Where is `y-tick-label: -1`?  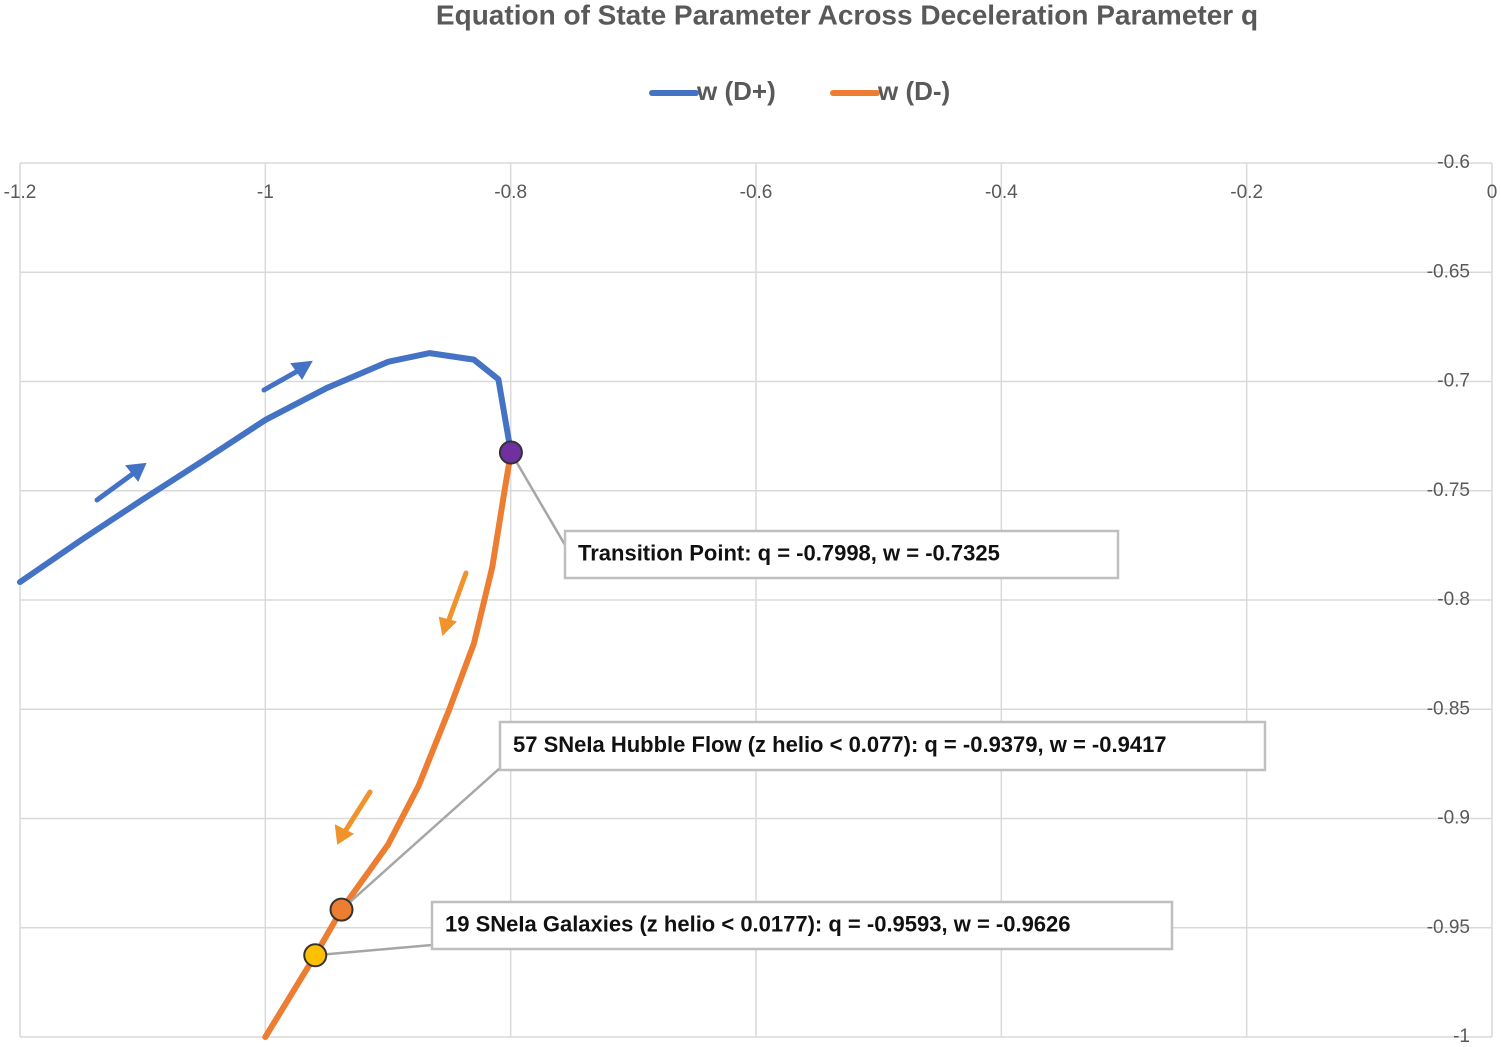
y-tick-label: -1 is located at coordinates (1461, 1036).